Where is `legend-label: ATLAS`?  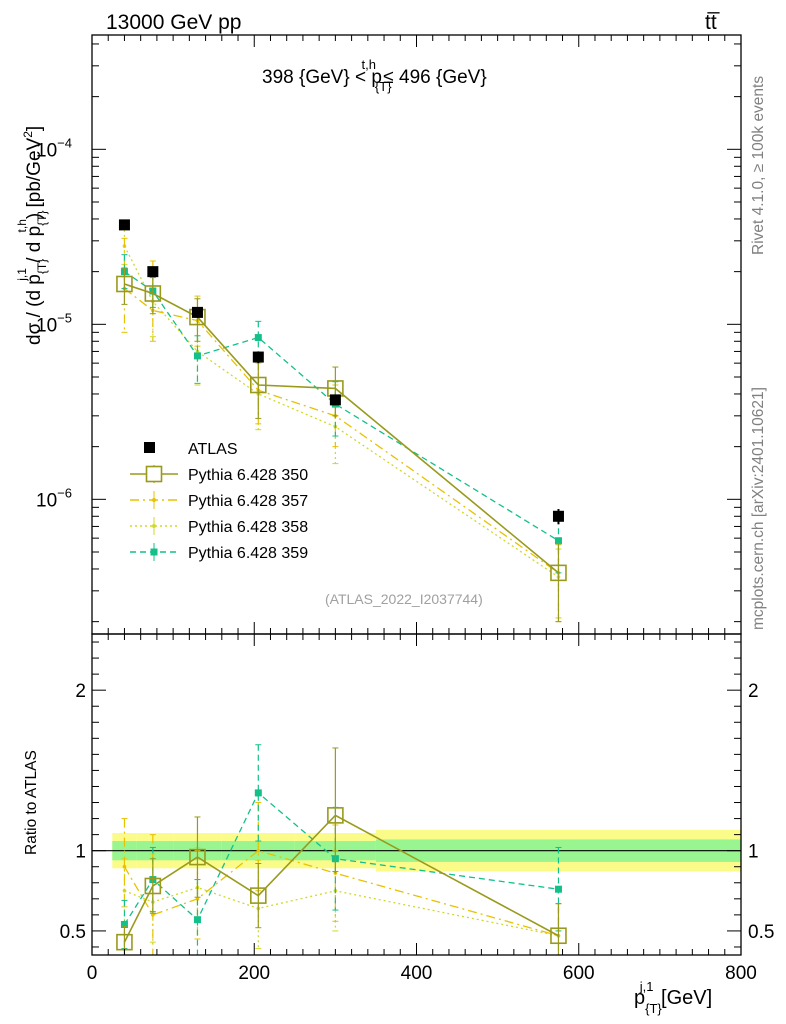 legend-label: ATLAS is located at coordinates (213, 449).